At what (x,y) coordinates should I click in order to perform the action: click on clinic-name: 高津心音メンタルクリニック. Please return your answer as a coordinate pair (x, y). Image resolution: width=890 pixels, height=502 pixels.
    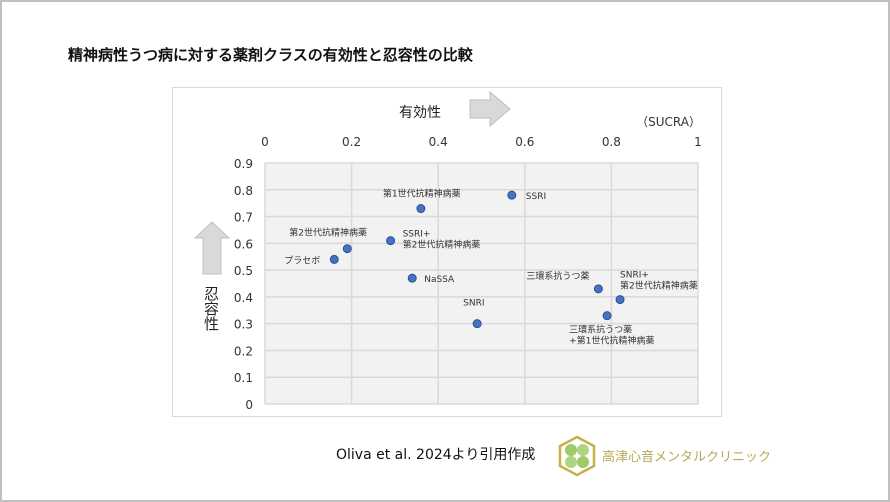
    Looking at the image, I should click on (687, 457).